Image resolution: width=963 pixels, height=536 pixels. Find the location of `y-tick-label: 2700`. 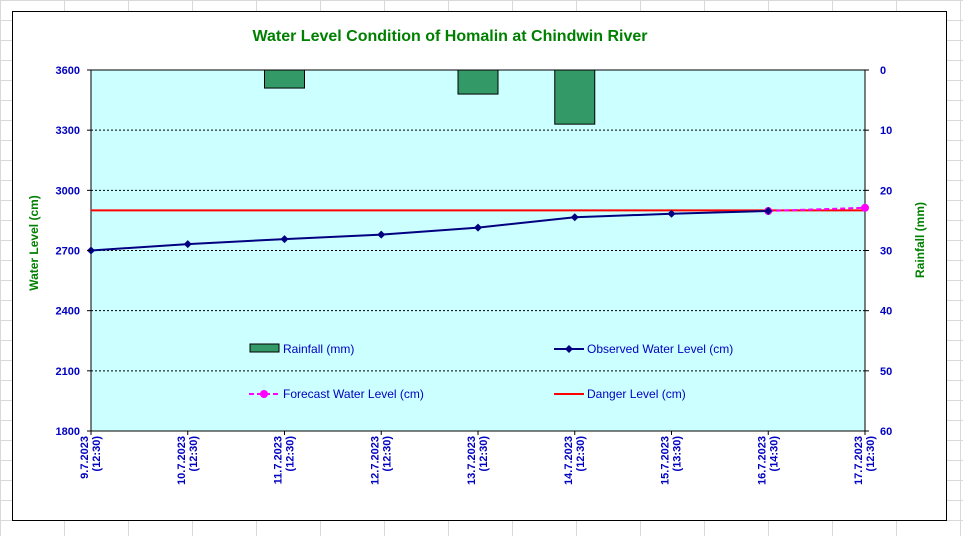

y-tick-label: 2700 is located at coordinates (68, 252).